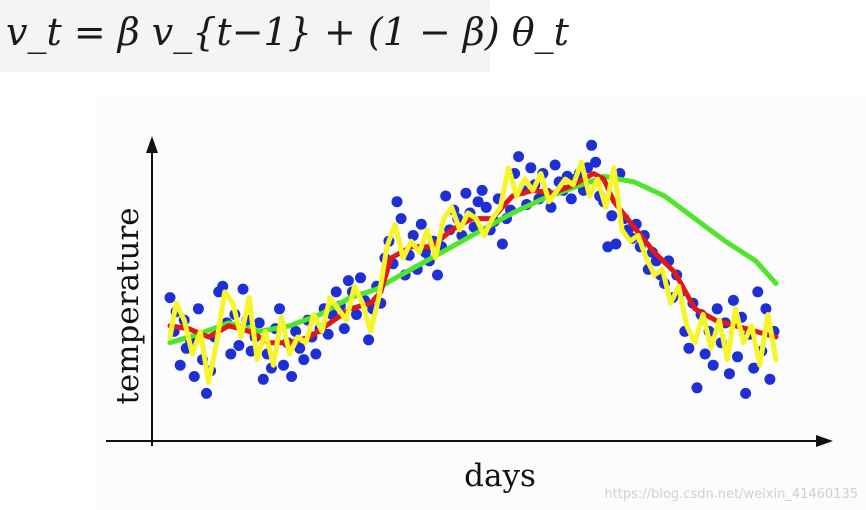  Describe the element at coordinates (824, 441) in the screenshot. I see `x-axis-arrow-icon` at that location.